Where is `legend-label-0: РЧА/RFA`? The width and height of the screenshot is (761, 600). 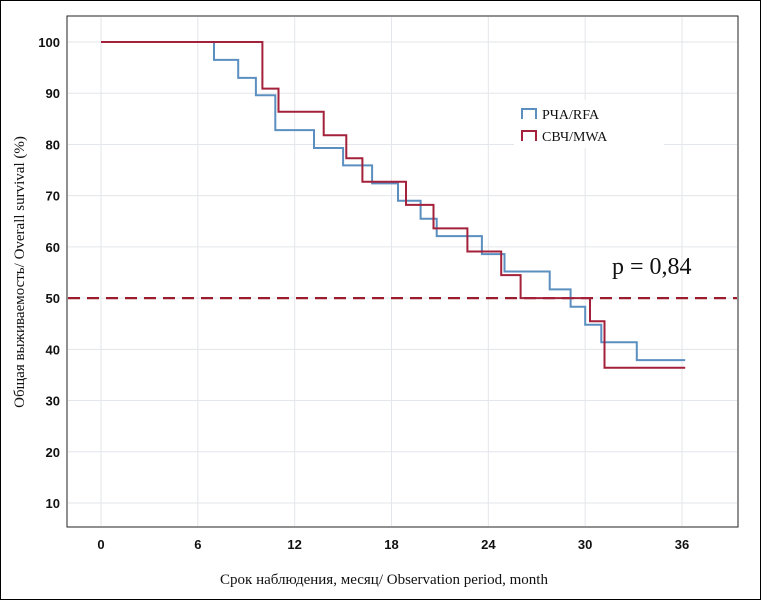
legend-label-0: РЧА/RFA is located at coordinates (571, 115).